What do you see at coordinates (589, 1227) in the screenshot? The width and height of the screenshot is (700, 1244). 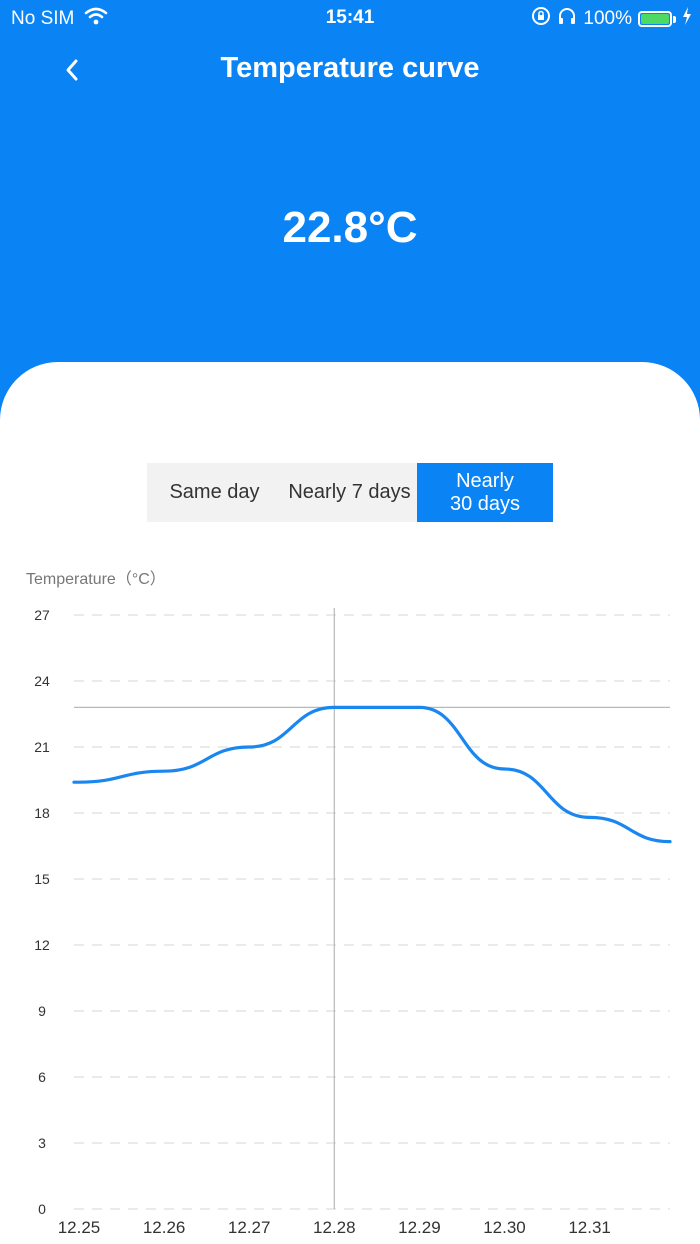 I see `x-tick-label: 12.31` at bounding box center [589, 1227].